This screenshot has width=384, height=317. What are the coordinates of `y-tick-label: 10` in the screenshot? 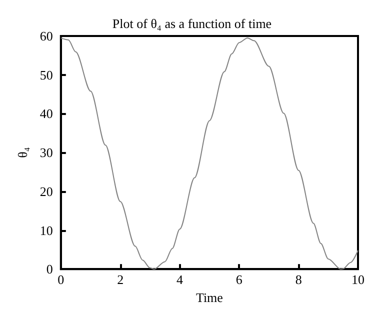 It's located at (46, 230).